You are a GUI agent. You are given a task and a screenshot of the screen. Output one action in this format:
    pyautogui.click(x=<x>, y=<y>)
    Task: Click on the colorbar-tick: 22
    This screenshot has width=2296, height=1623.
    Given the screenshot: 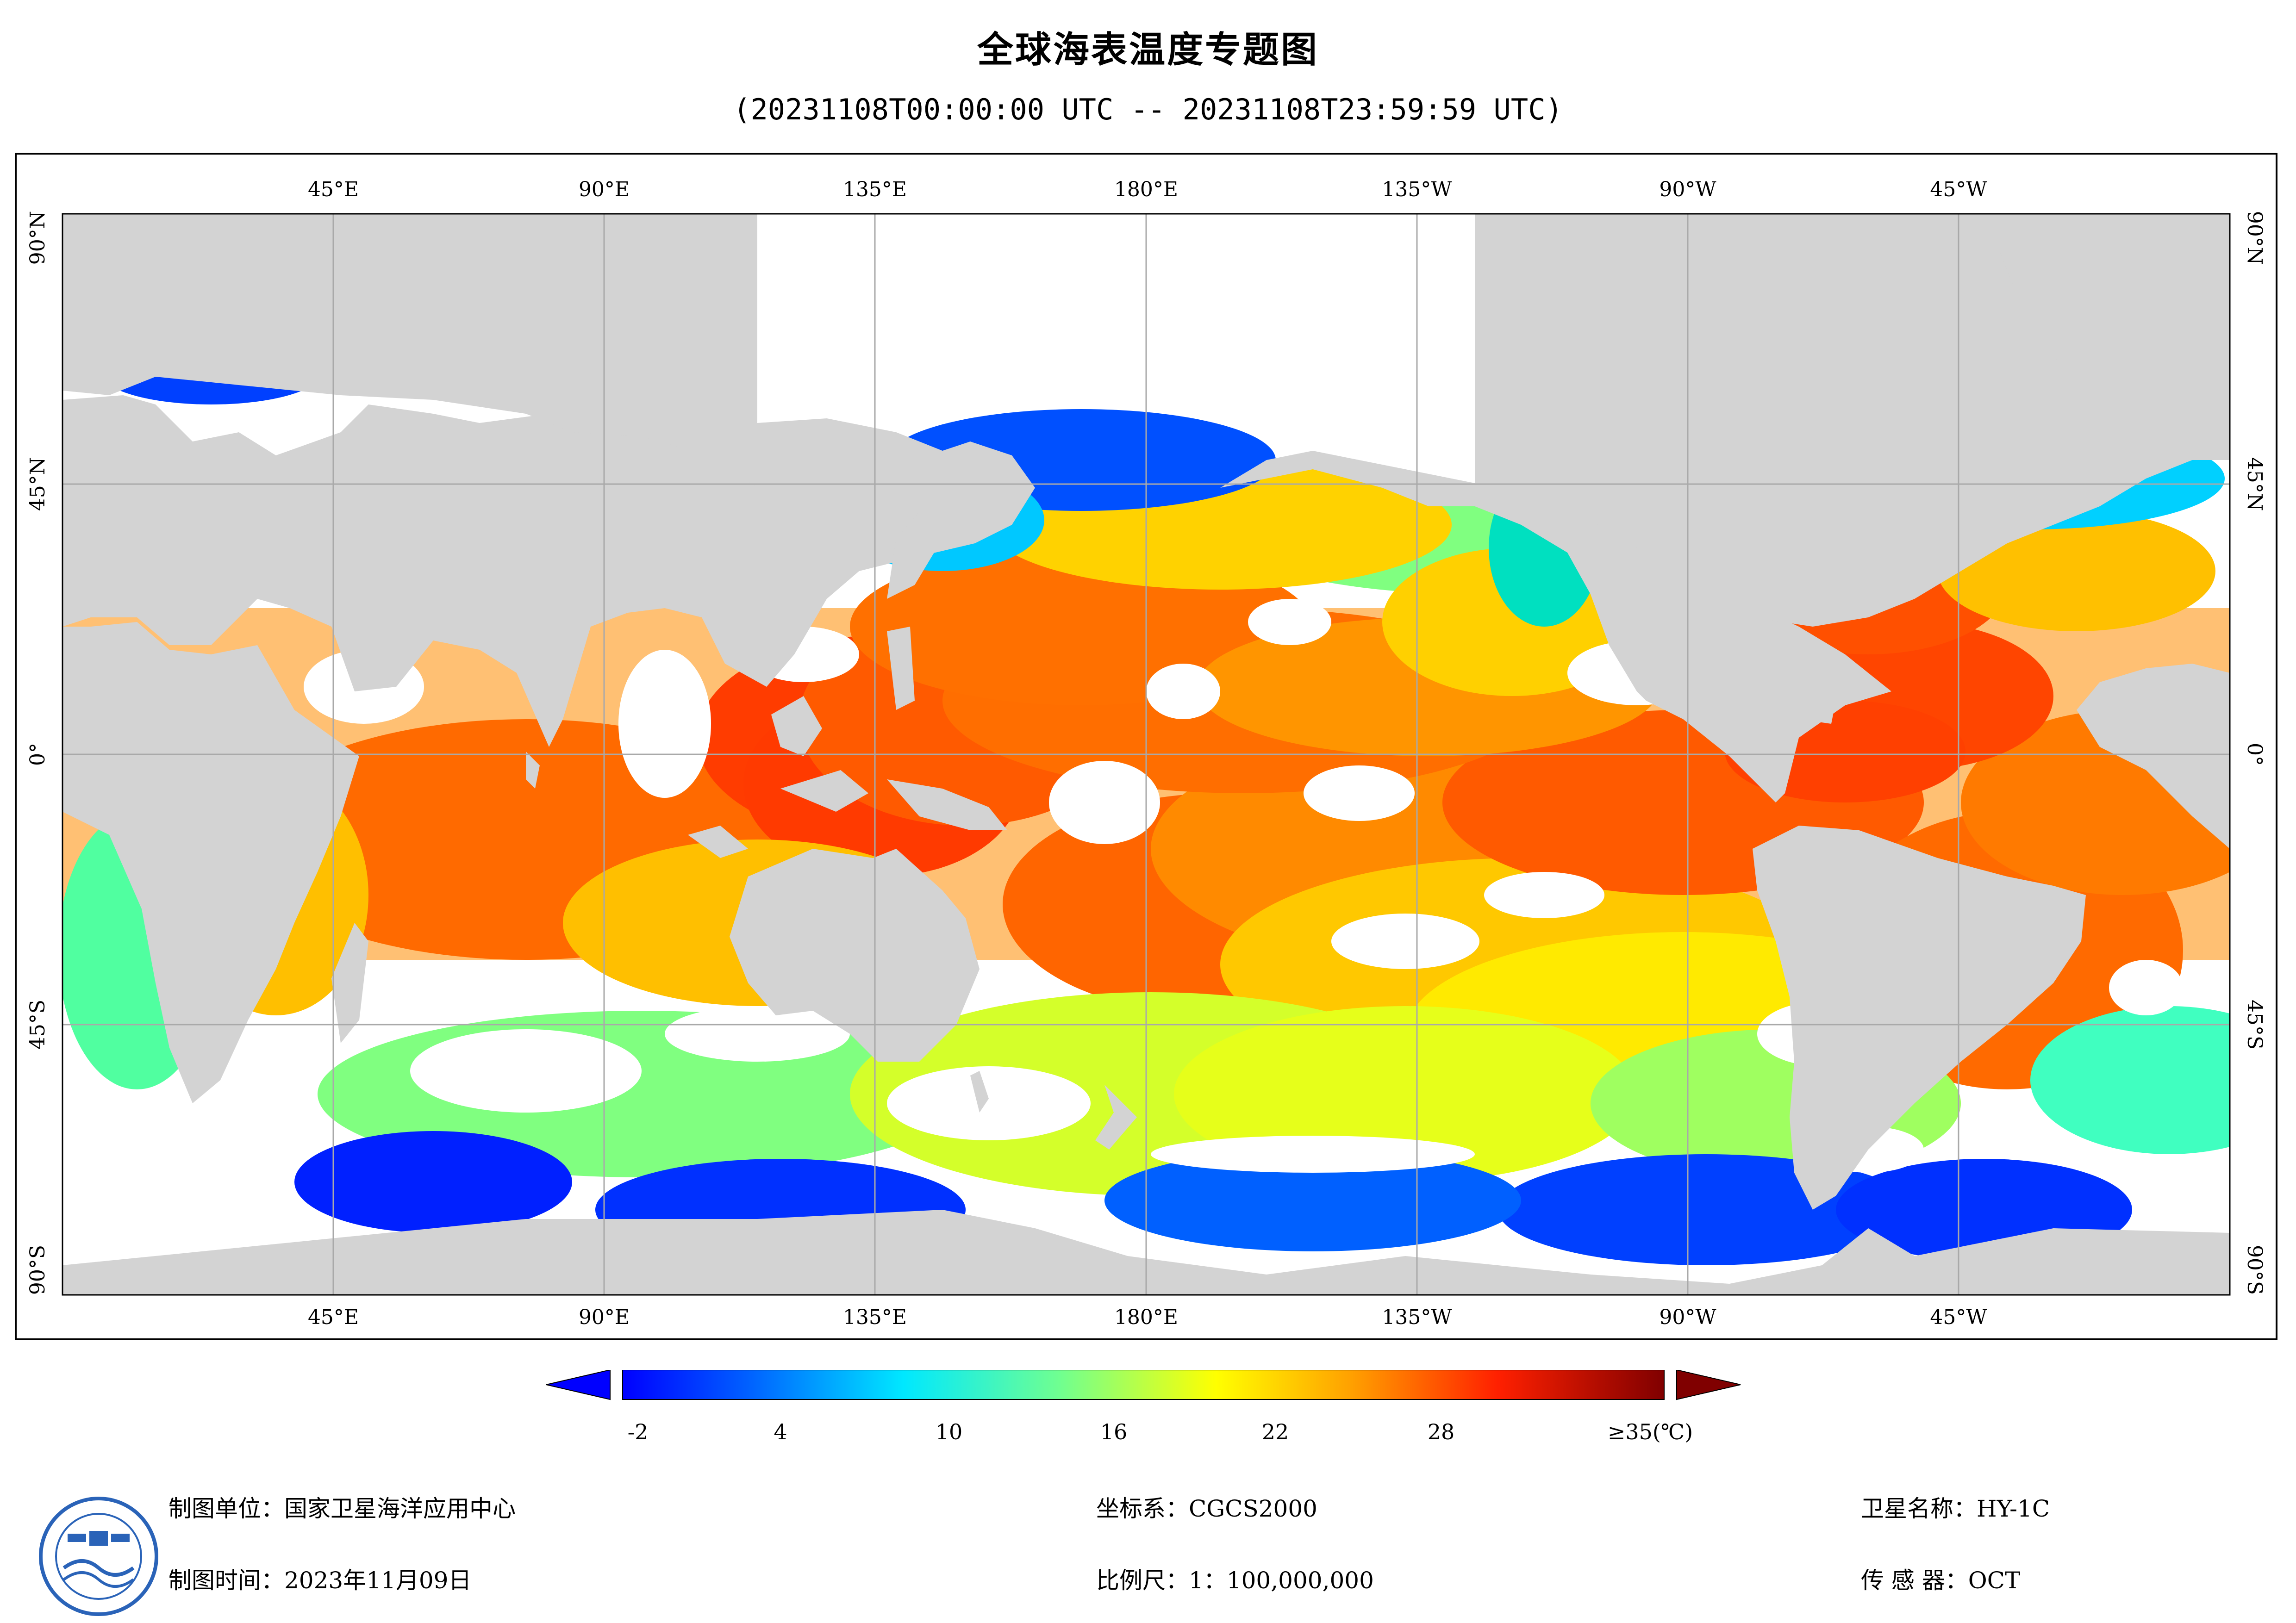 What is the action you would take?
    pyautogui.click(x=1275, y=1431)
    